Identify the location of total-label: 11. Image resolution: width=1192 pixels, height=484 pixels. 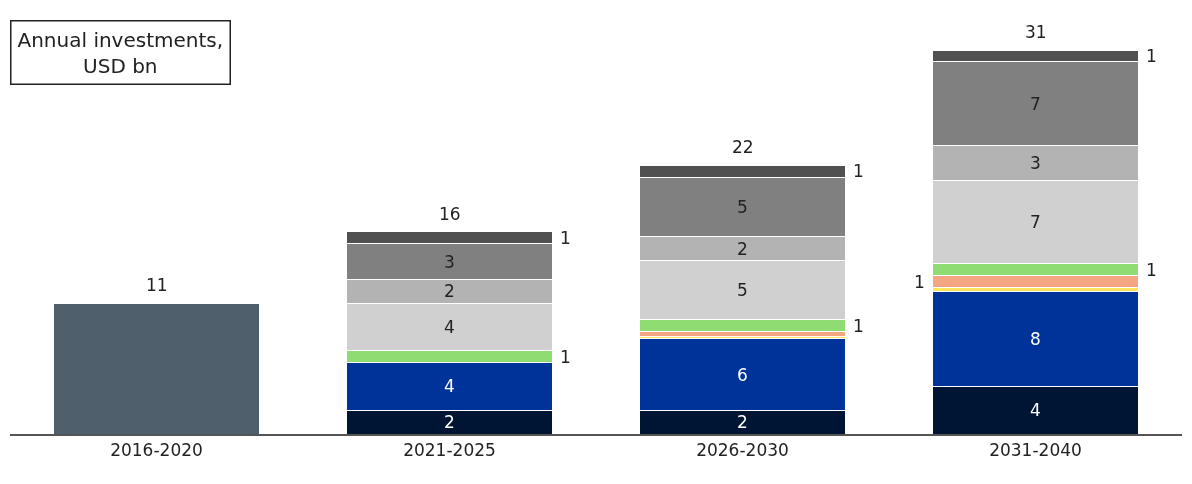
(157, 285).